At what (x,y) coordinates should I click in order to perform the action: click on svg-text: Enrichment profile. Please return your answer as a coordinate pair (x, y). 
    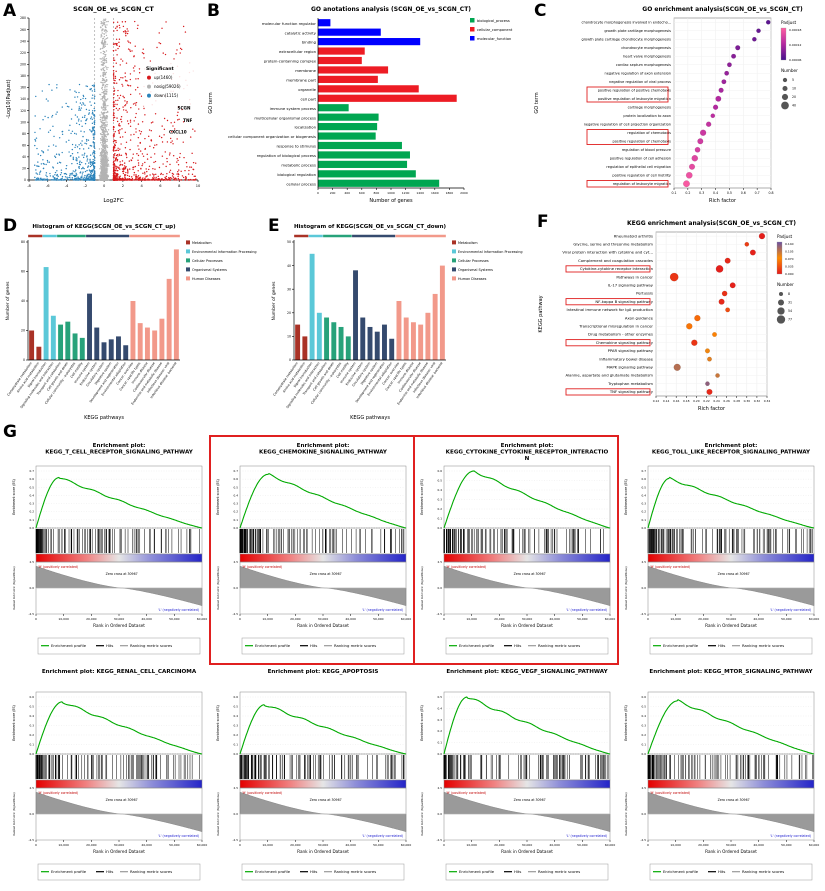
    Looking at the image, I should click on (69, 645).